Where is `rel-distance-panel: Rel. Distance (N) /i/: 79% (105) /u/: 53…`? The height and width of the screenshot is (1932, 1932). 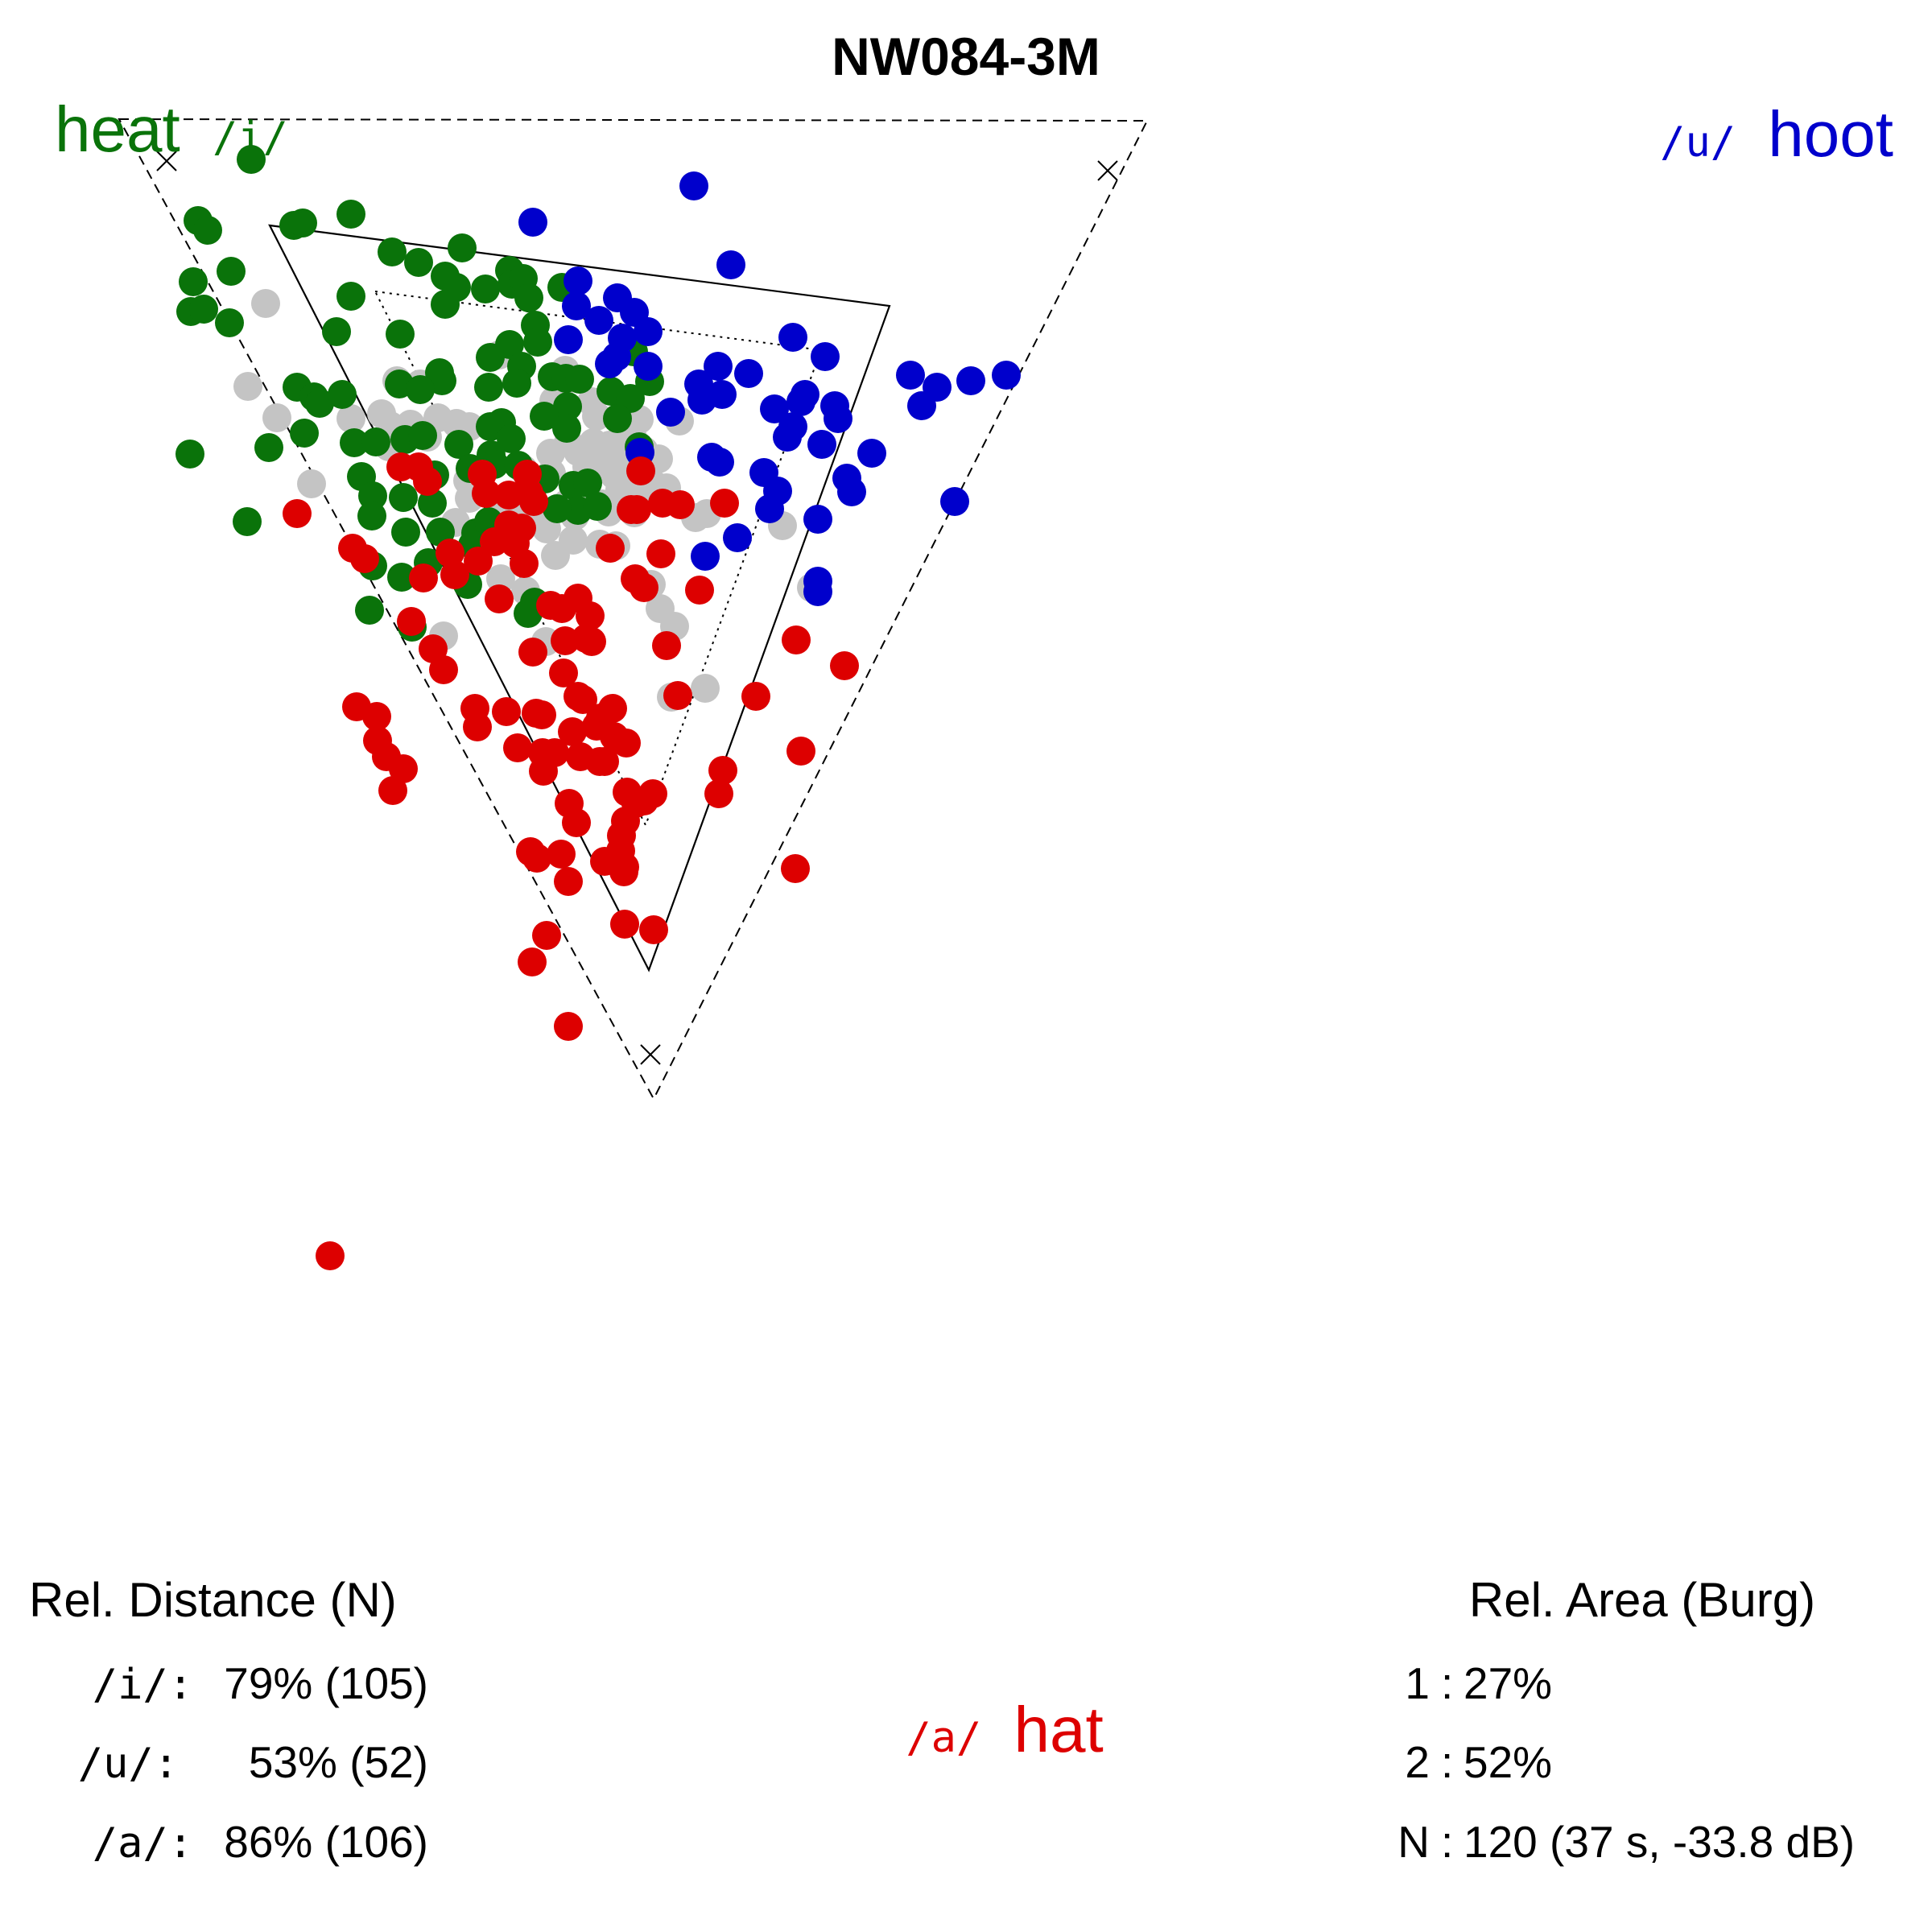
rel-distance-panel: Rel. Distance (N) /i/: 79% (105) /u/: 53… is located at coordinates (228, 1720).